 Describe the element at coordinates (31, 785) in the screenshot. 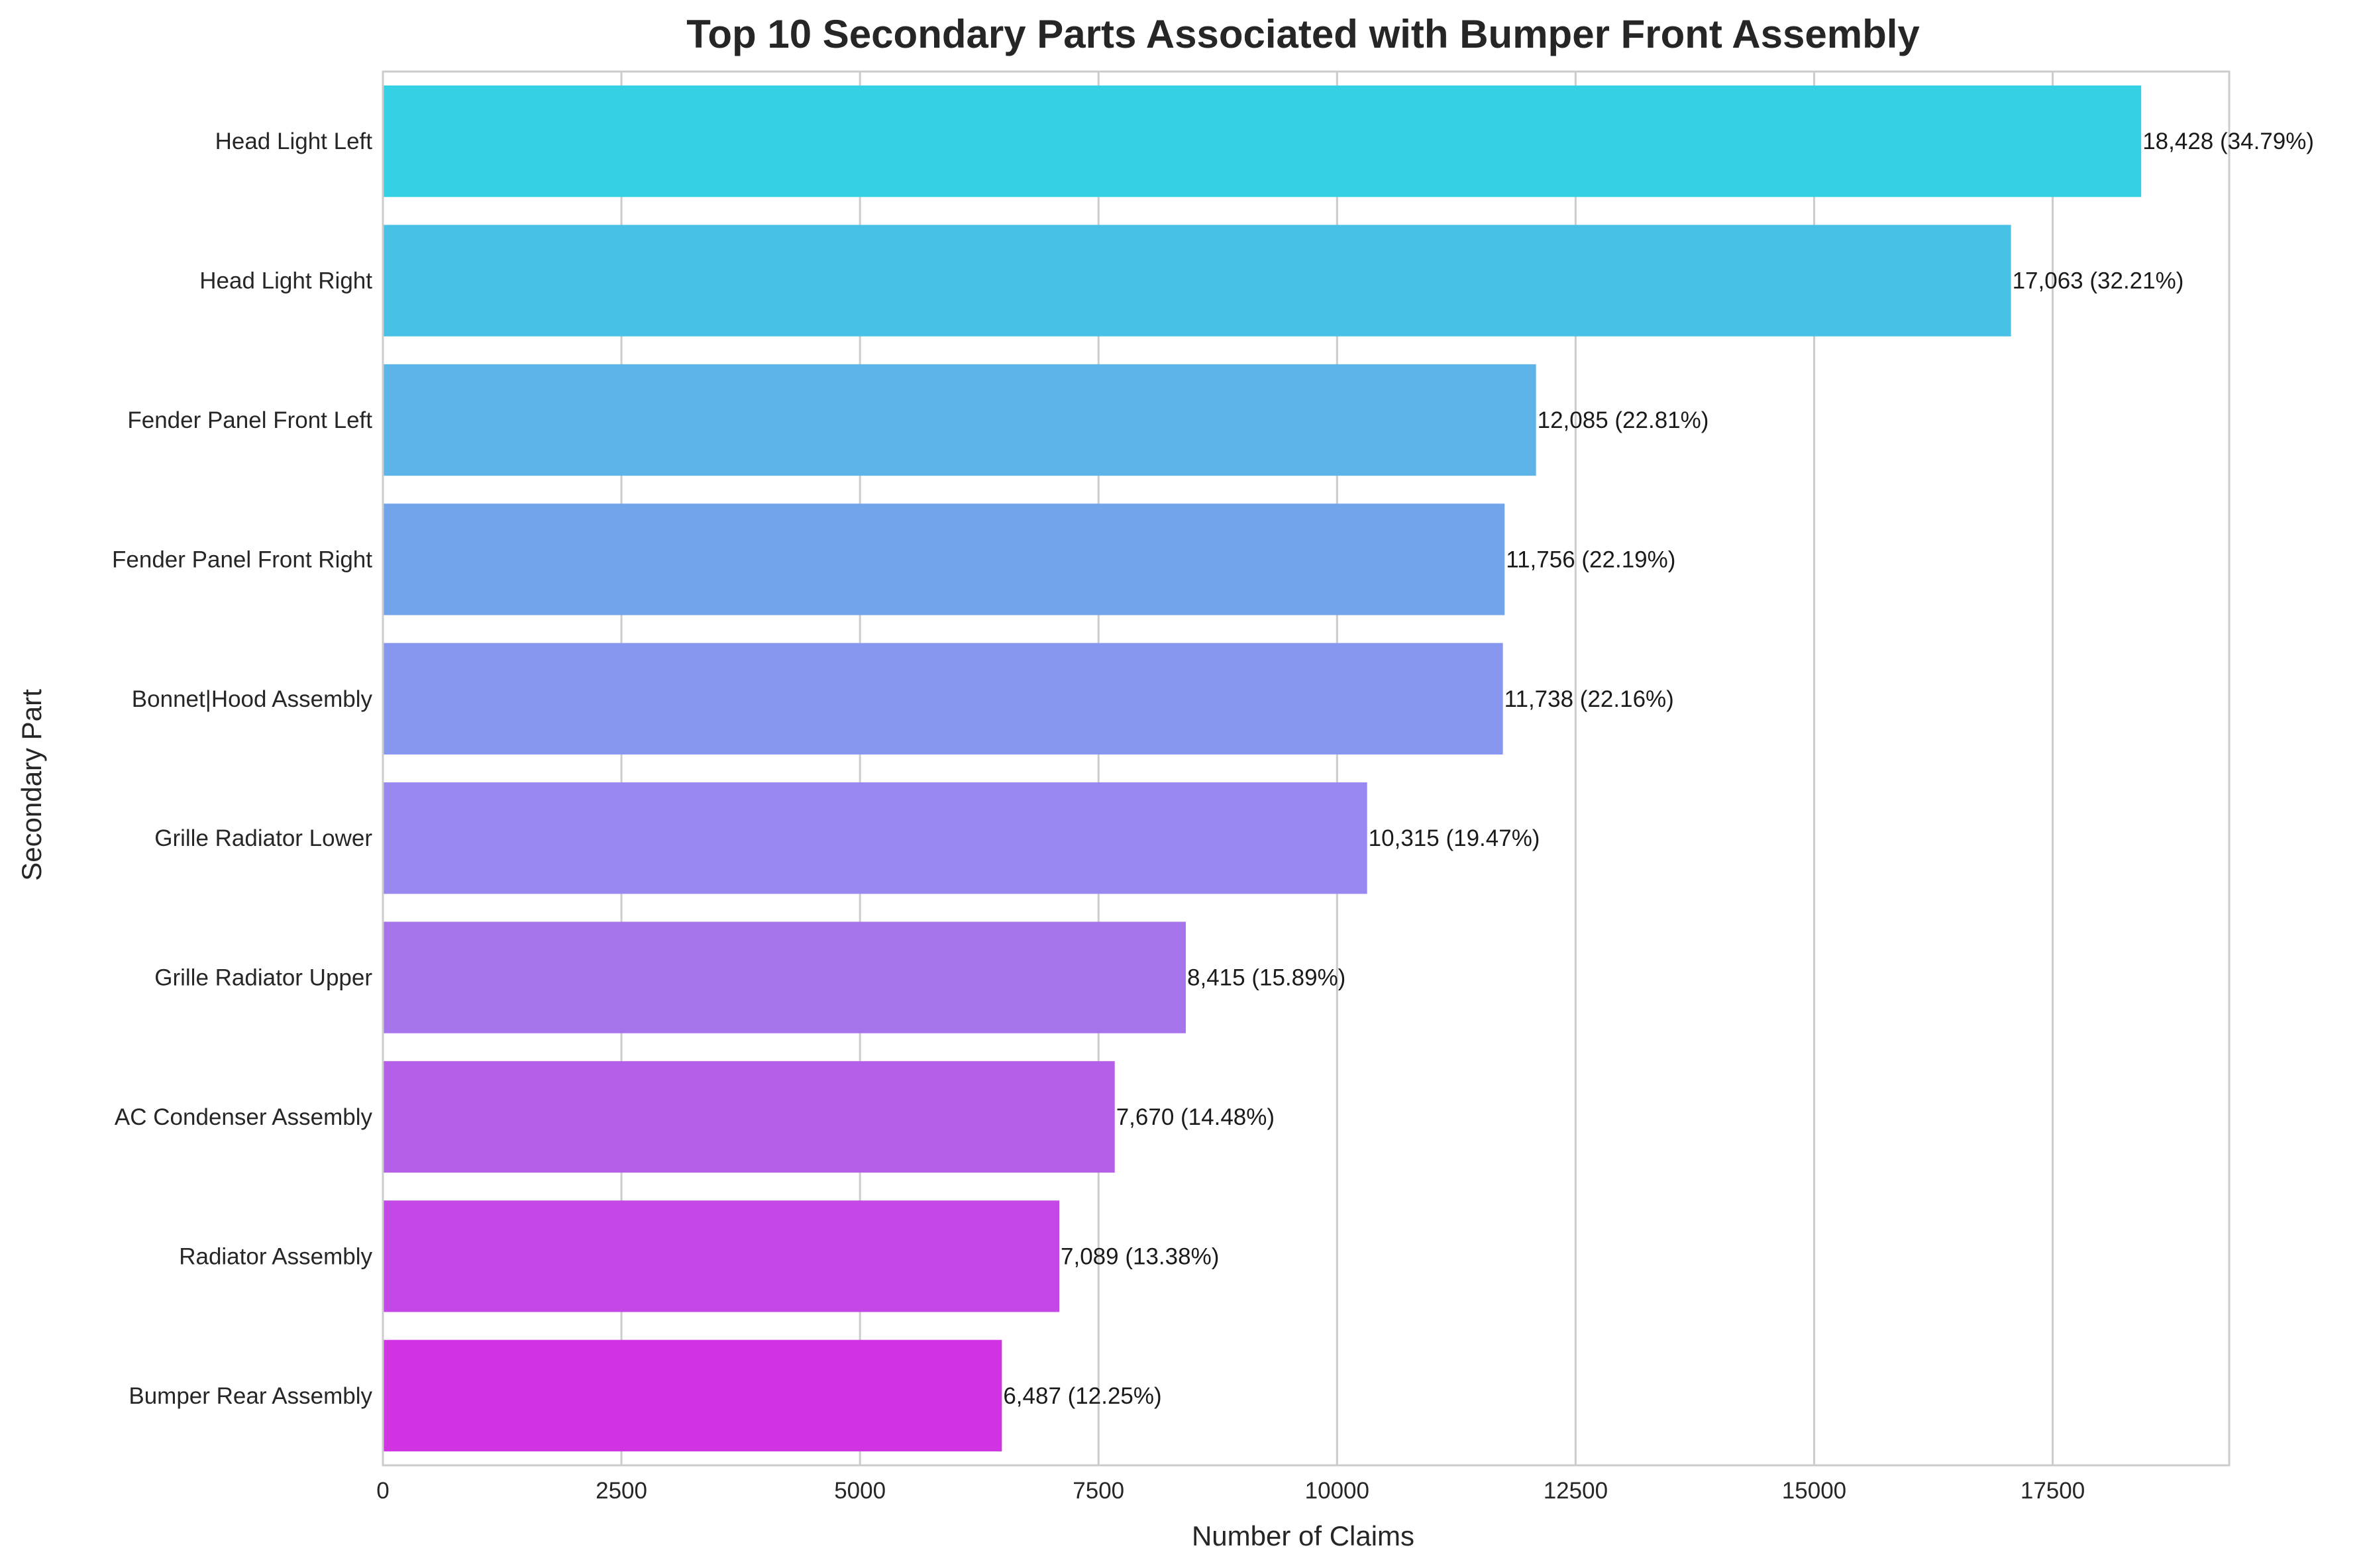

I see `y-axis-label: Secondary Part` at that location.